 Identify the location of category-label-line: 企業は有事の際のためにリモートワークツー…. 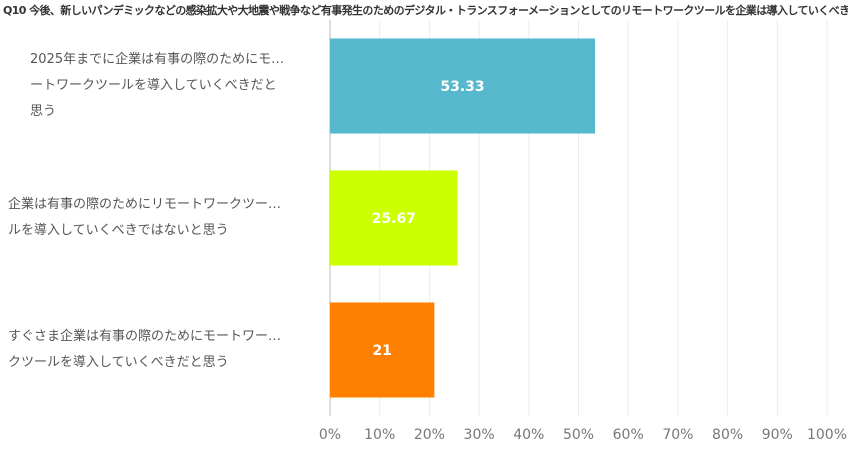
(145, 204).